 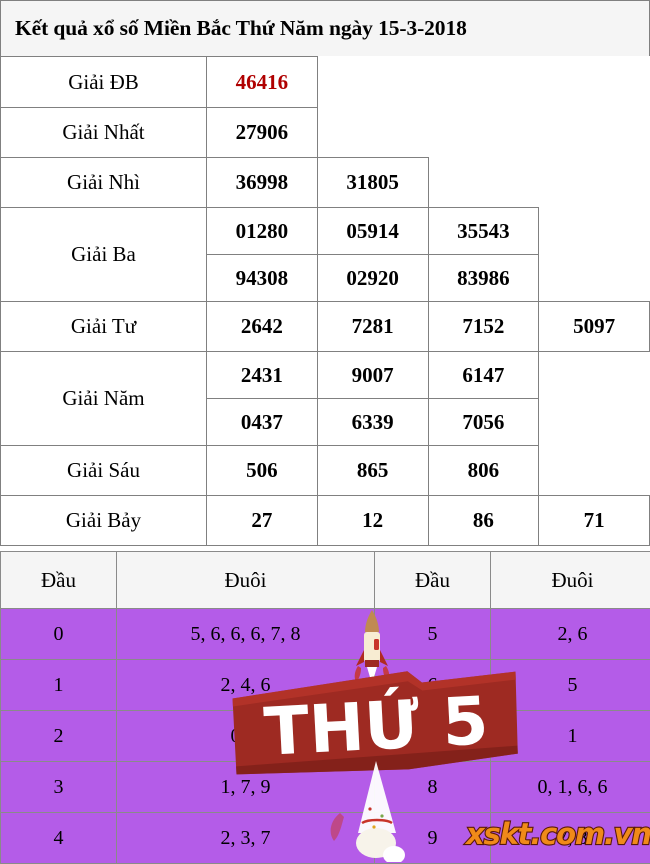 I want to click on table-row: 0 5, 6, 6, 6, 7, 8 5 2, 6, so click(x=325, y=634).